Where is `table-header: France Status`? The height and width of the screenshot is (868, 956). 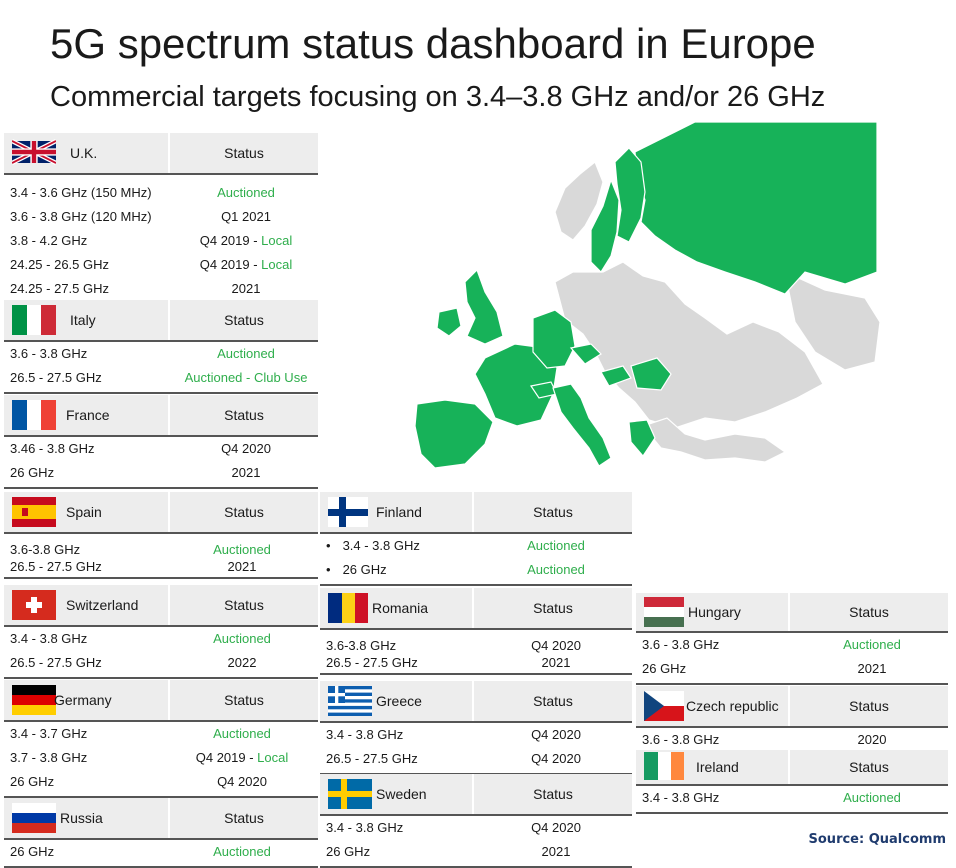 table-header: France Status is located at coordinates (161, 416).